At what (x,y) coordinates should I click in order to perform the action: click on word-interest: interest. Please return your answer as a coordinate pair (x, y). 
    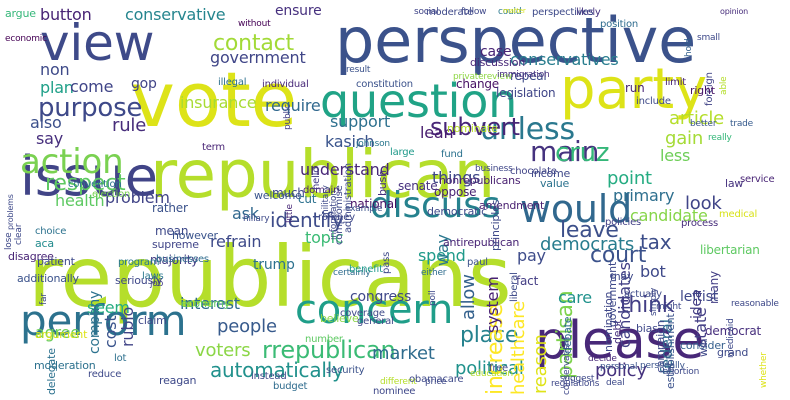
    Looking at the image, I should click on (210, 303).